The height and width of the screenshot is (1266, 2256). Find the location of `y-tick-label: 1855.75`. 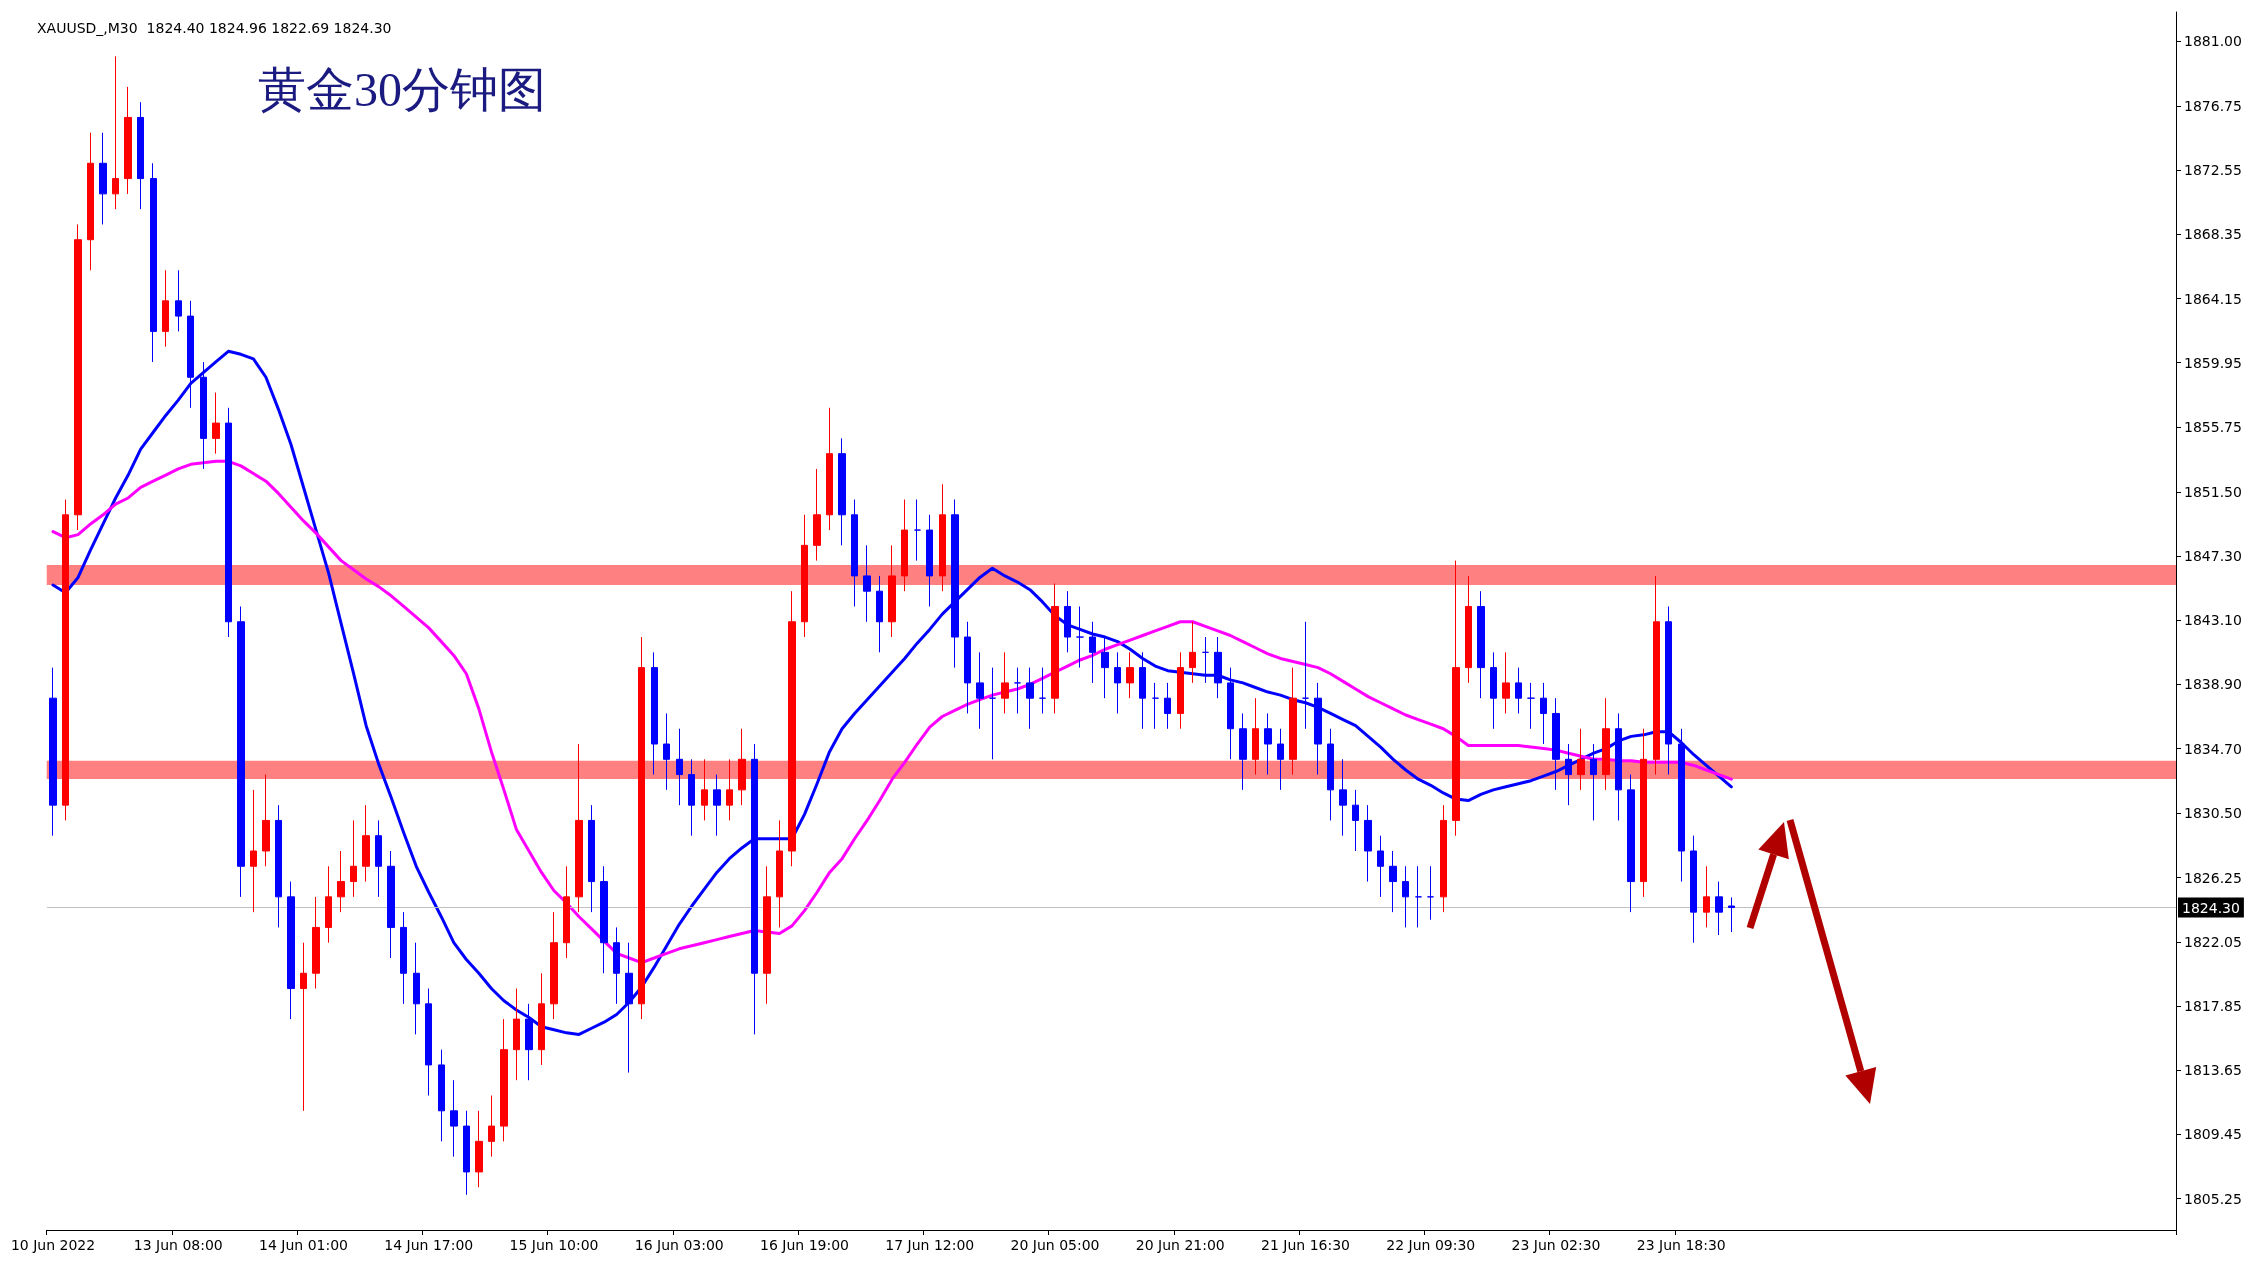

y-tick-label: 1855.75 is located at coordinates (2213, 426).